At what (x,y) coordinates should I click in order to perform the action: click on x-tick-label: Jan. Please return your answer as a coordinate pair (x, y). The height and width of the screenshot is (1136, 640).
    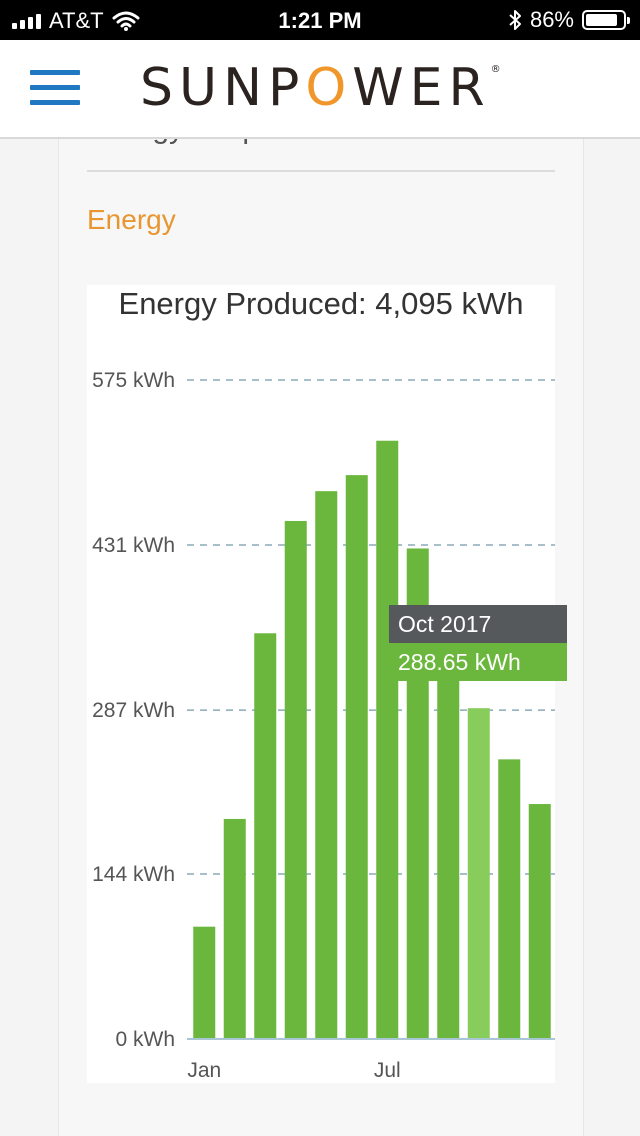
    Looking at the image, I should click on (204, 1070).